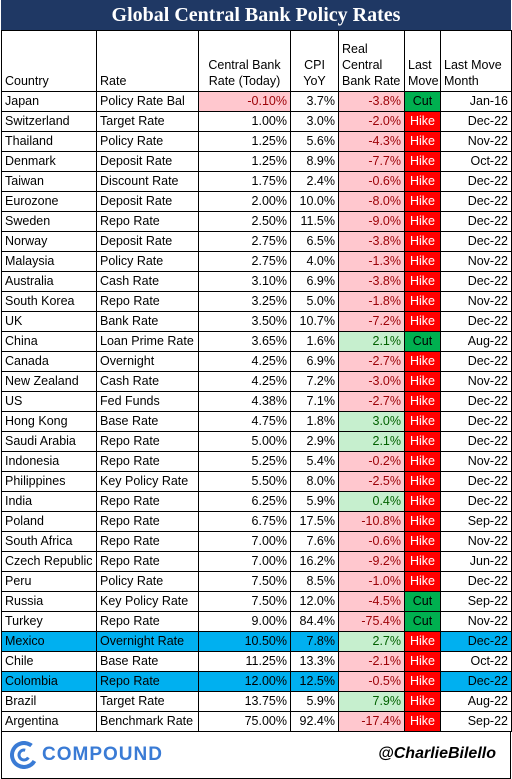 This screenshot has width=512, height=779. What do you see at coordinates (422, 61) in the screenshot?
I see `header-last-move: Last Move` at bounding box center [422, 61].